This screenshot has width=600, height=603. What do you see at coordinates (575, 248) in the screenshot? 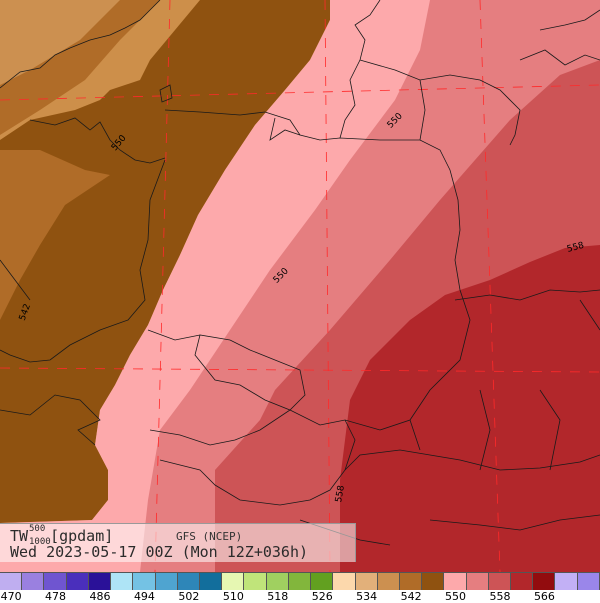
I see `contour-label-558-east: 558` at bounding box center [575, 248].